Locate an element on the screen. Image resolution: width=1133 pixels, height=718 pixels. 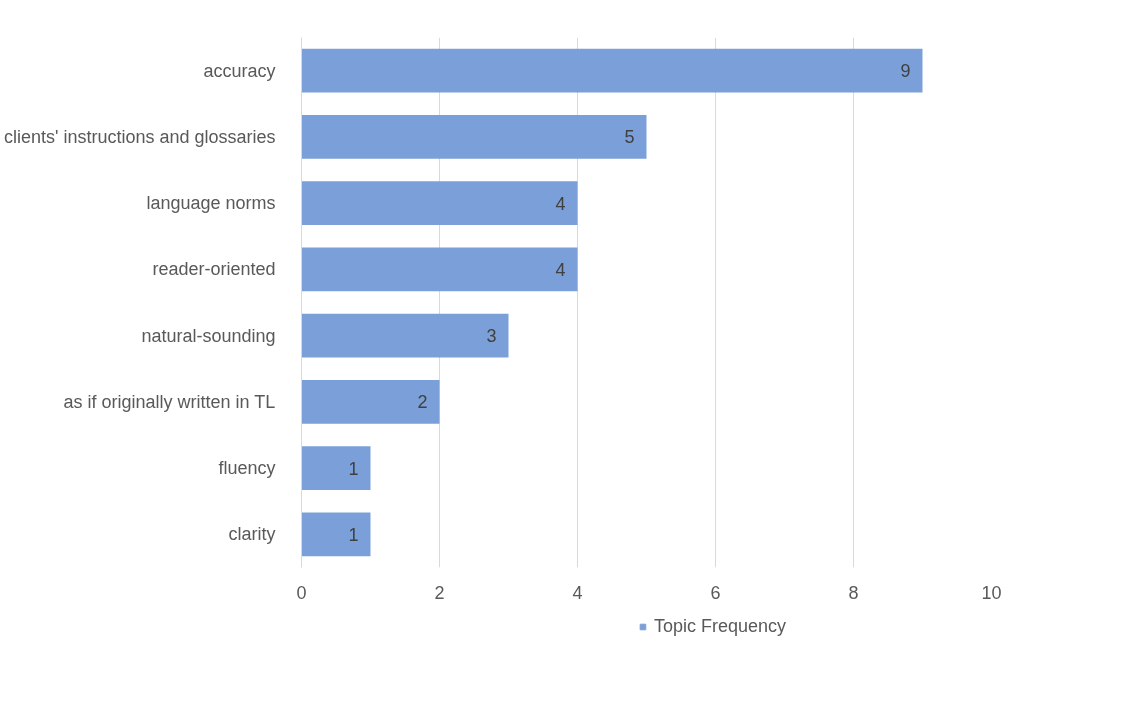
y-tick-label: clarity is located at coordinates (252, 534).